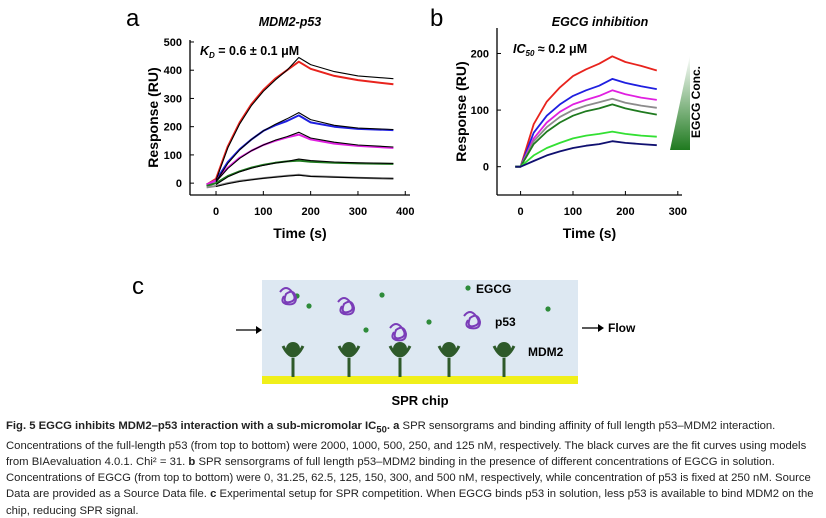 The height and width of the screenshot is (518, 826). What do you see at coordinates (505, 322) in the screenshot?
I see `p53-label: p53` at bounding box center [505, 322].